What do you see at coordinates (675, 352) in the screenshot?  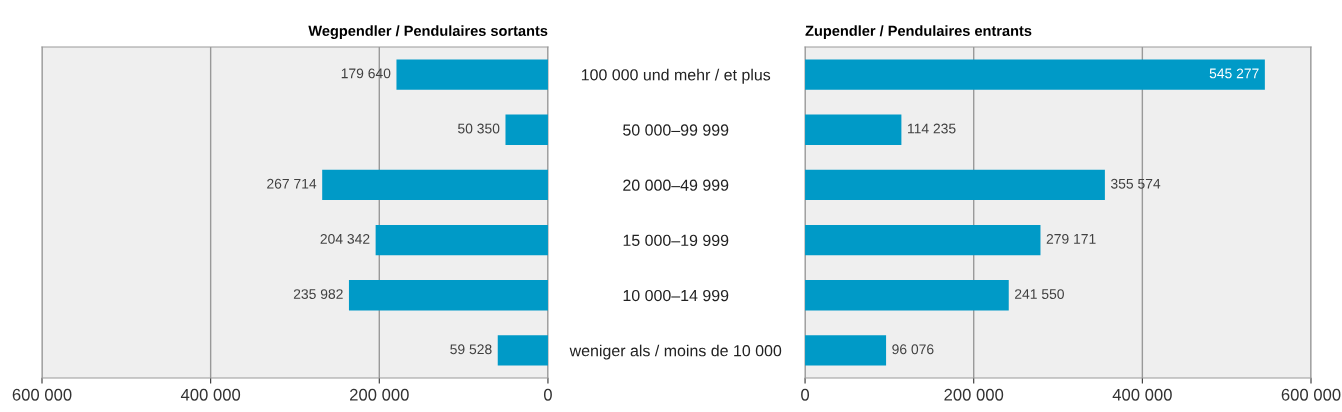 I see `y-tick-label: weniger als / moins de 10 000` at bounding box center [675, 352].